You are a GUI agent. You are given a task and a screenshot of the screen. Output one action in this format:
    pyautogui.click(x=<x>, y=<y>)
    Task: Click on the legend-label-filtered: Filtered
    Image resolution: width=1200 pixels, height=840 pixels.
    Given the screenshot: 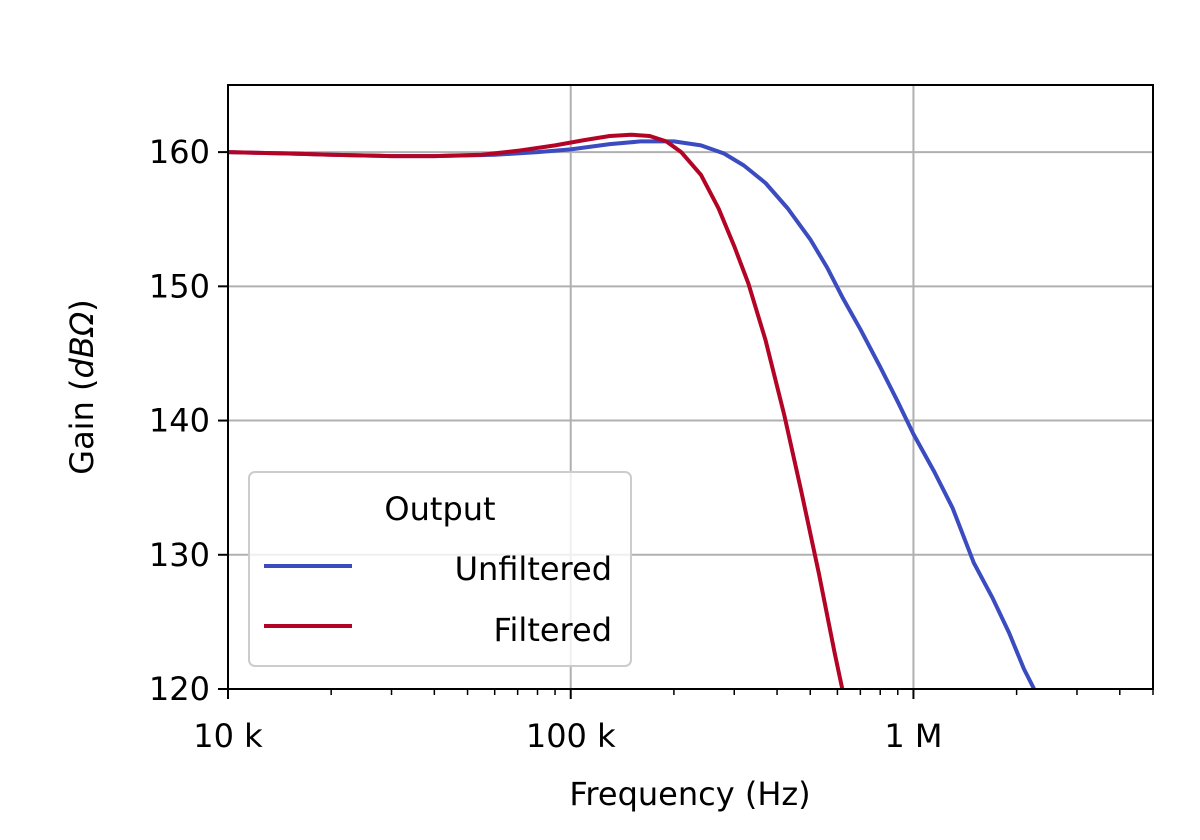 What is the action you would take?
    pyautogui.click(x=552, y=630)
    